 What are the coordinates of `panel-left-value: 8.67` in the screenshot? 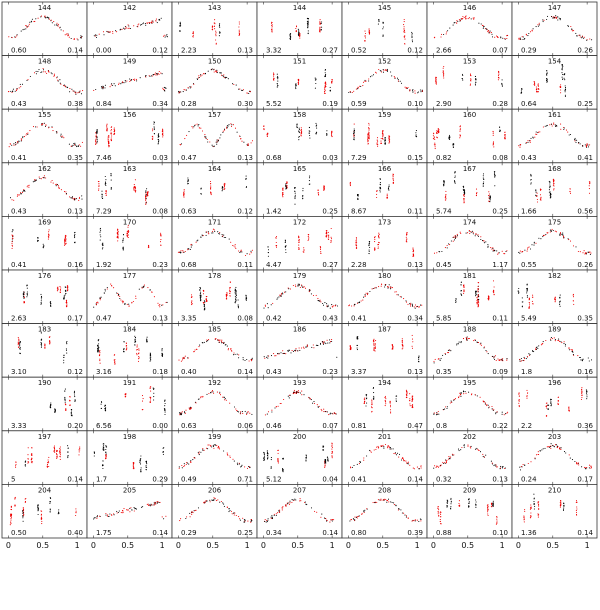 It's located at (359, 211).